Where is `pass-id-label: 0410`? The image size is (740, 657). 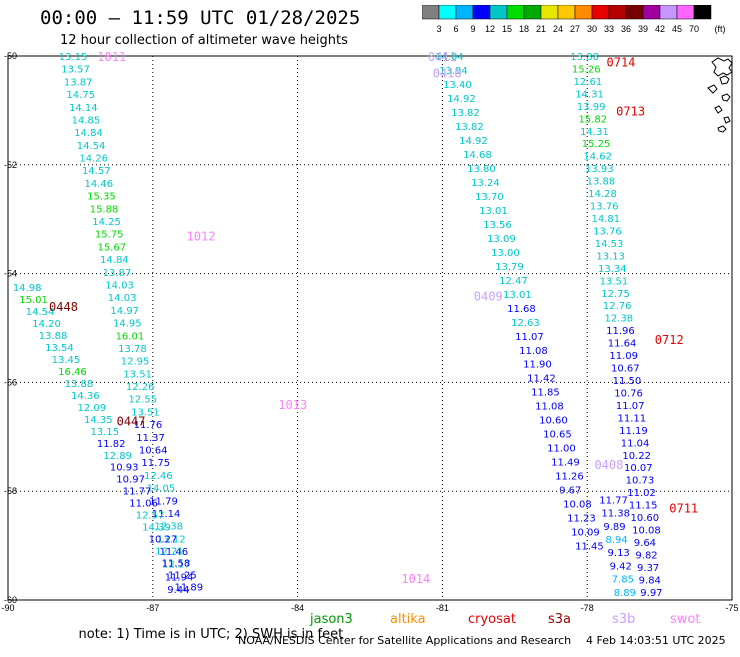 pass-id-label: 0410 is located at coordinates (447, 73).